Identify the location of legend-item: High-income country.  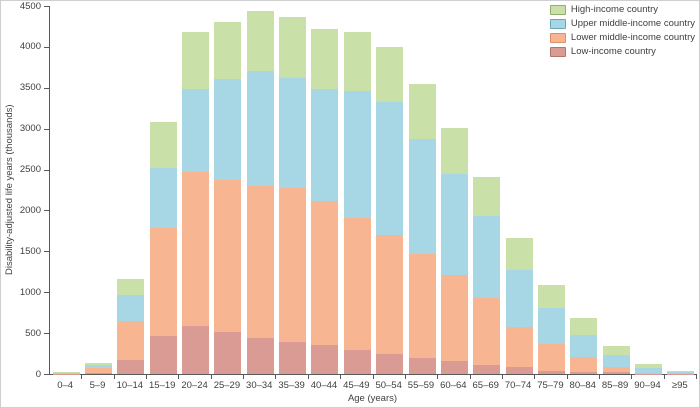
(622, 9).